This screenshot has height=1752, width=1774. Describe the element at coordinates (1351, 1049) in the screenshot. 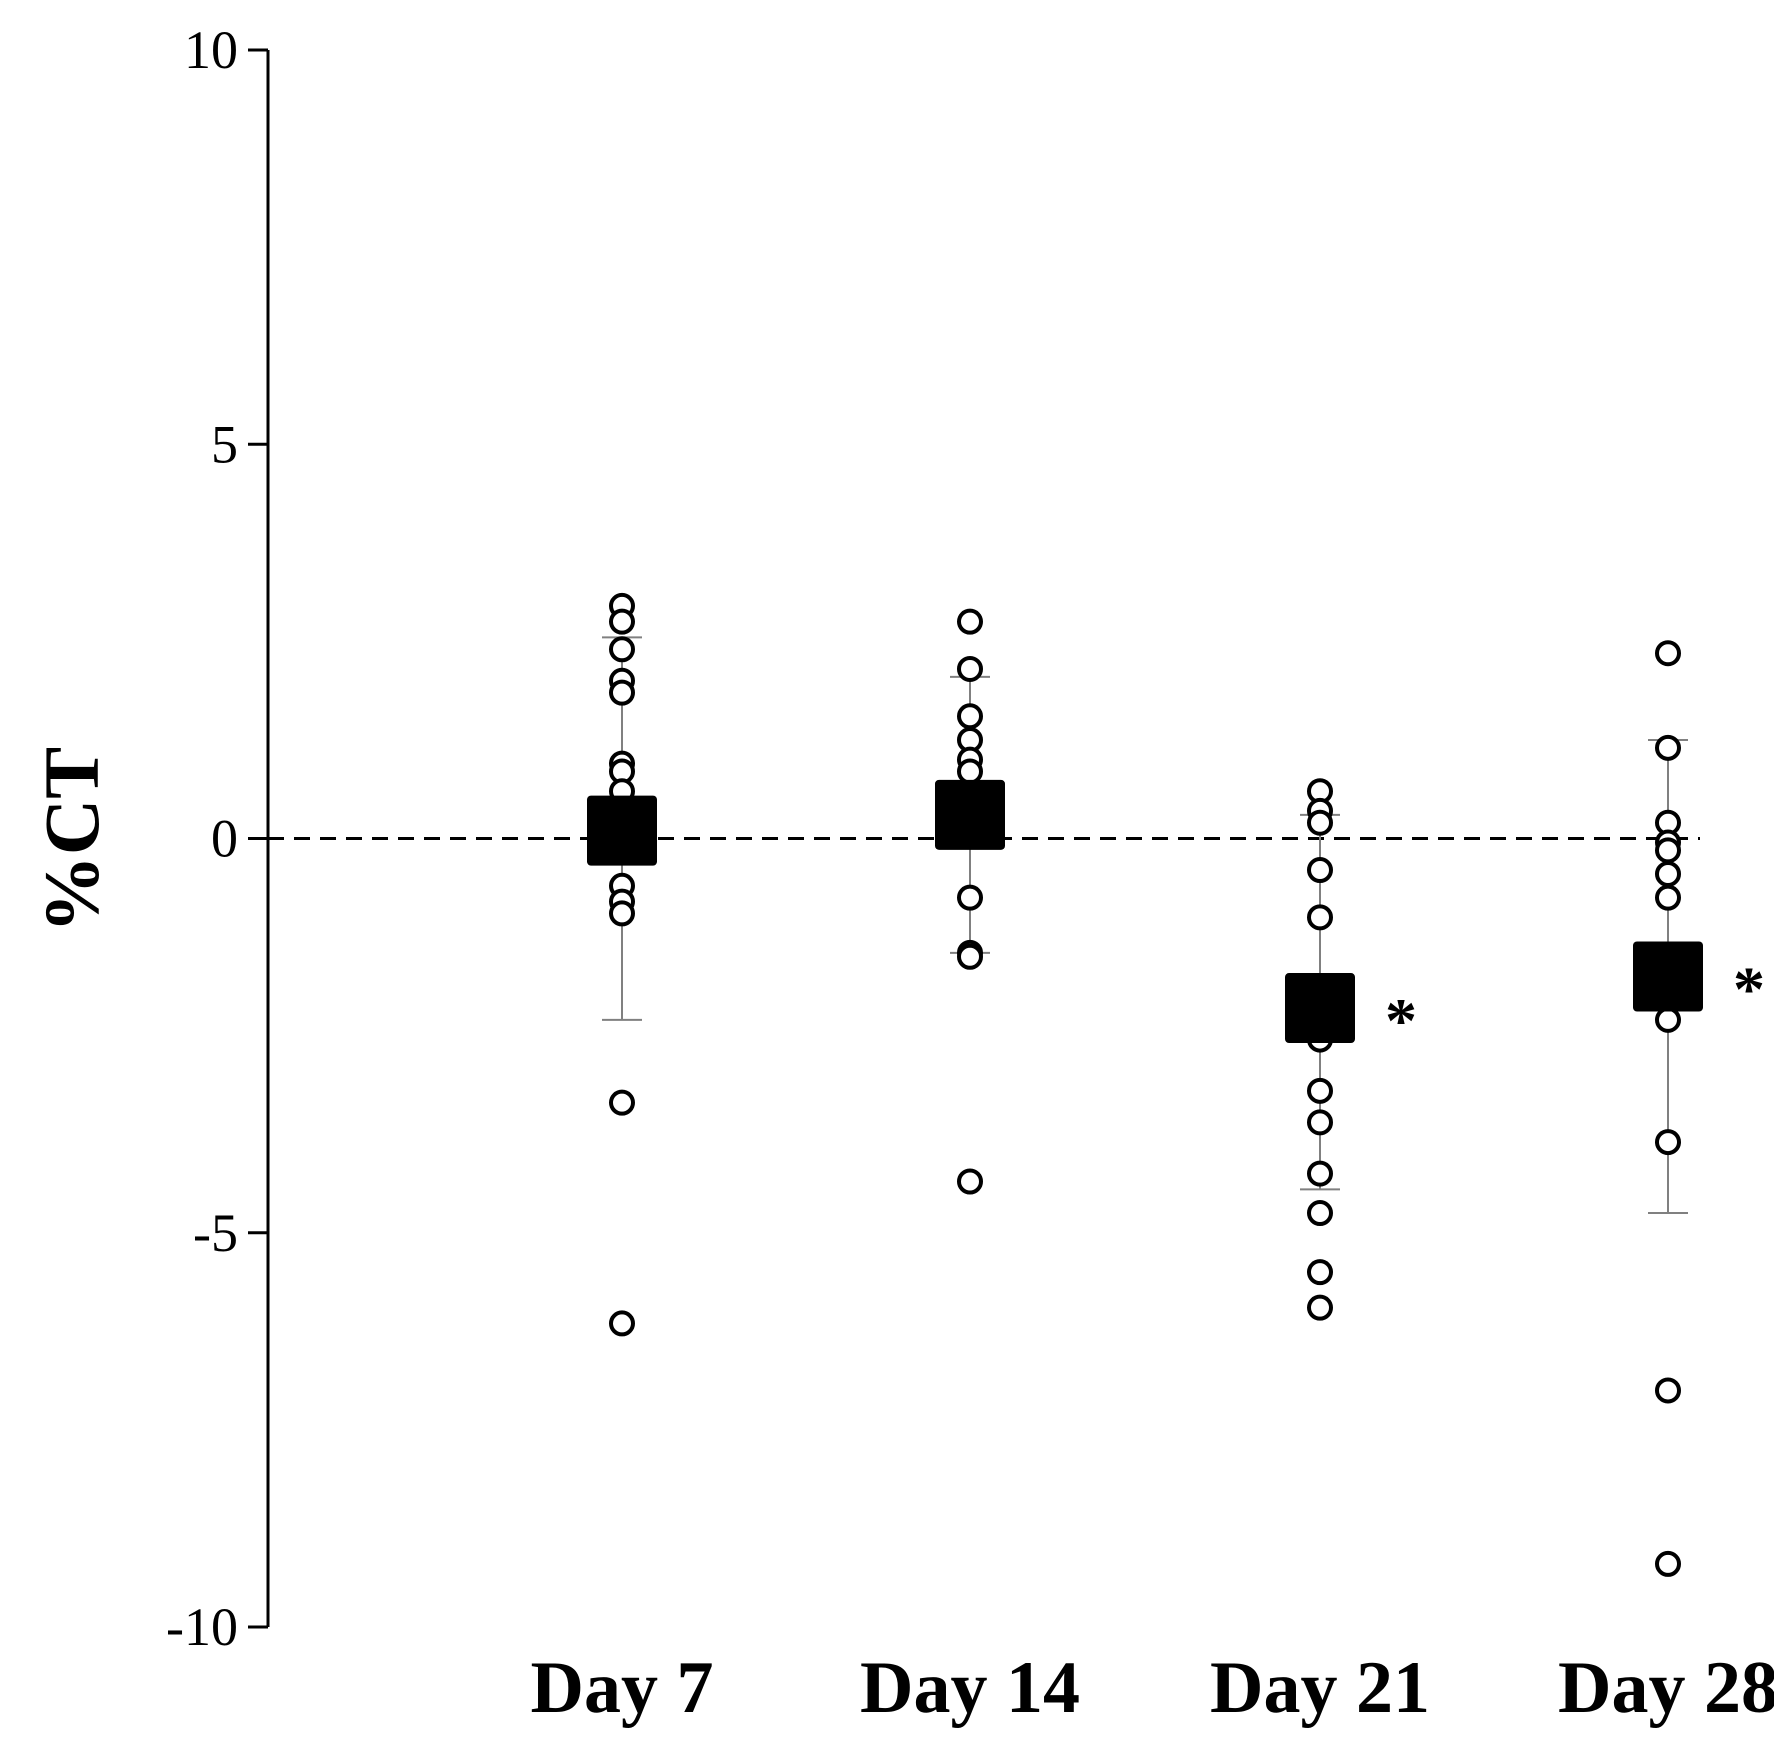

I see `group-day-21: *` at that location.